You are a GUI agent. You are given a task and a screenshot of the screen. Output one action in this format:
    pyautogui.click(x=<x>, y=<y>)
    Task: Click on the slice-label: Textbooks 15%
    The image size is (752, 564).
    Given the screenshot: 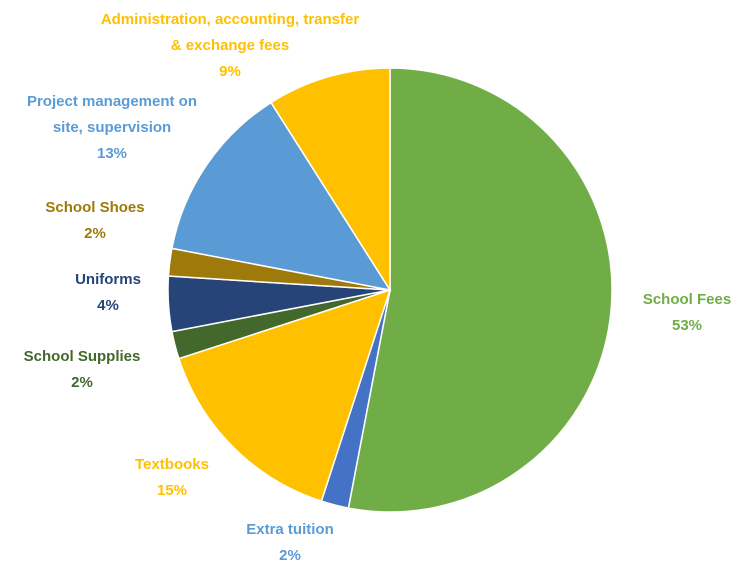 What is the action you would take?
    pyautogui.click(x=172, y=478)
    